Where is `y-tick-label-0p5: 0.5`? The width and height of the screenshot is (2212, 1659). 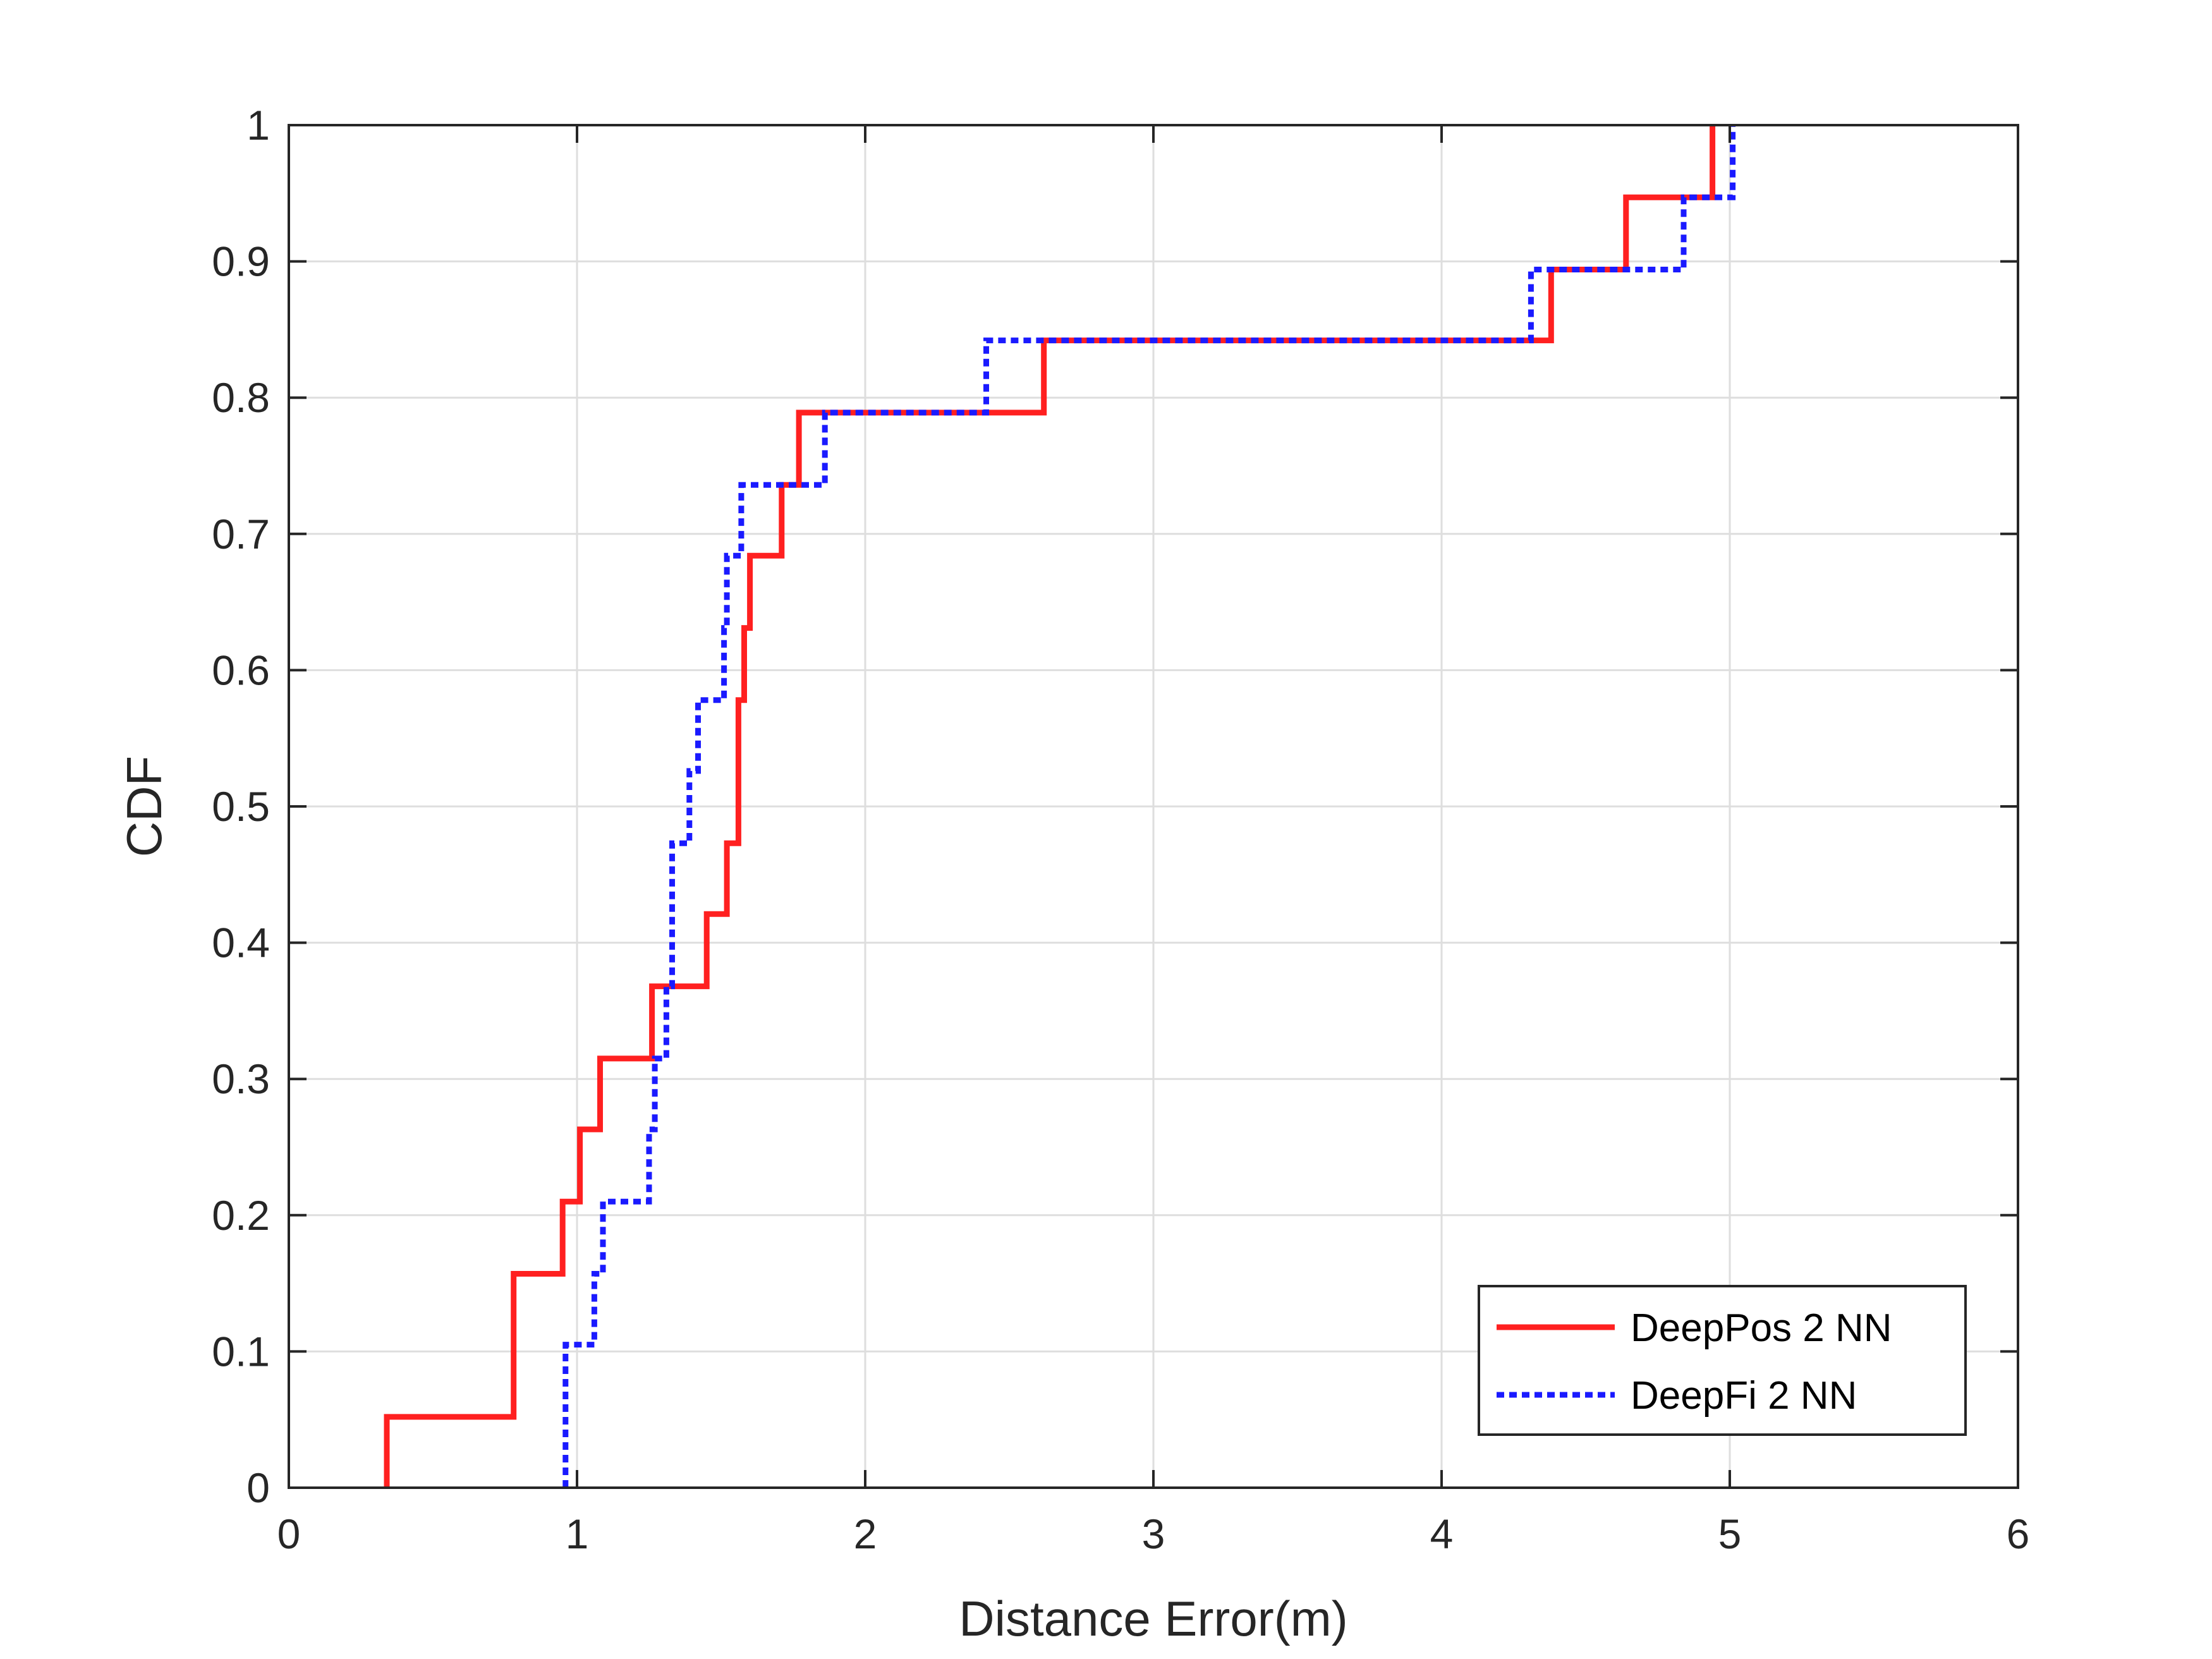
y-tick-label-0p5: 0.5 is located at coordinates (241, 806).